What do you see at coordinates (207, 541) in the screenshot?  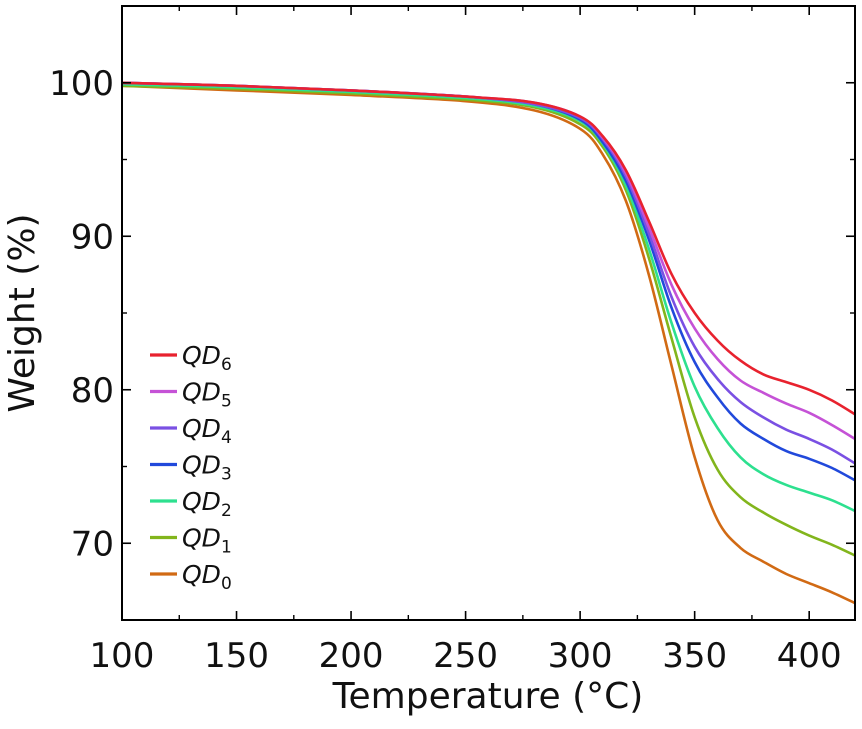 I see `legend-label: QD1` at bounding box center [207, 541].